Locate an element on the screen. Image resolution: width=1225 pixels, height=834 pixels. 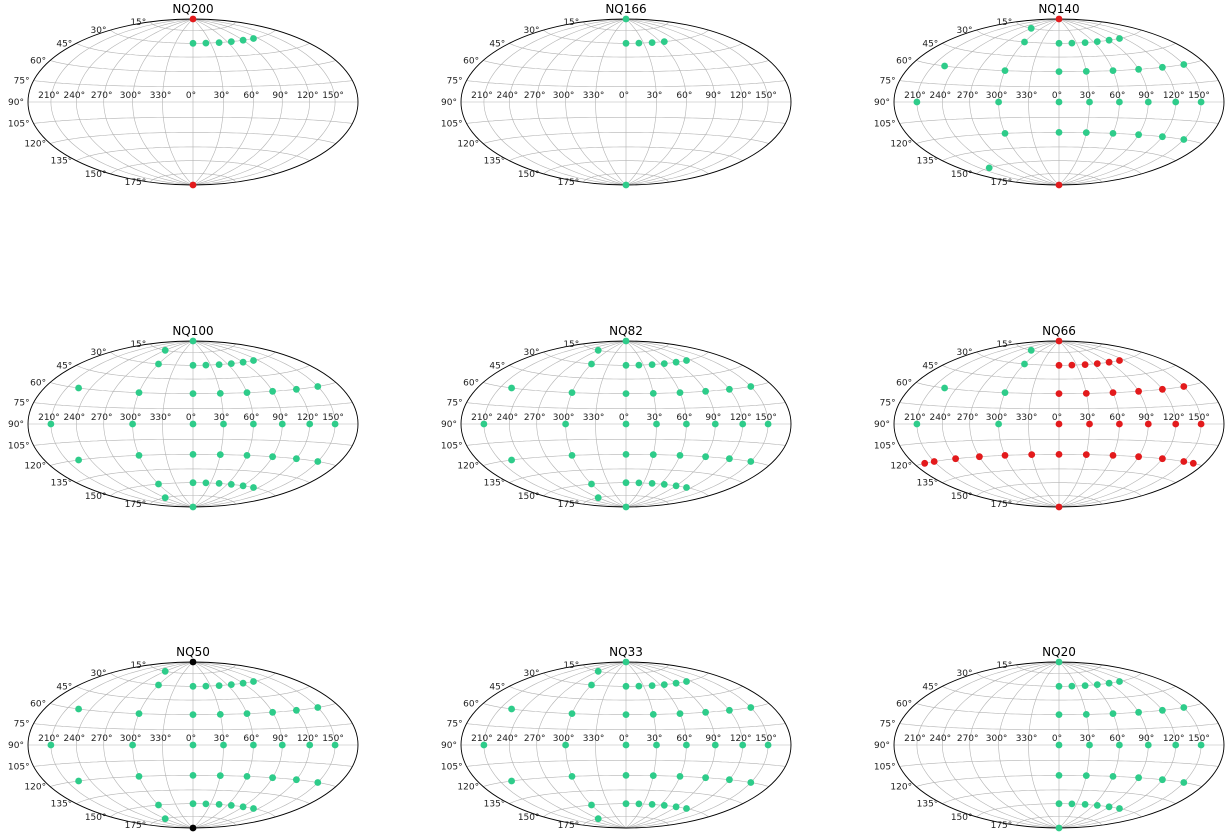
lon-tick-label: 150° is located at coordinates (333, 739).